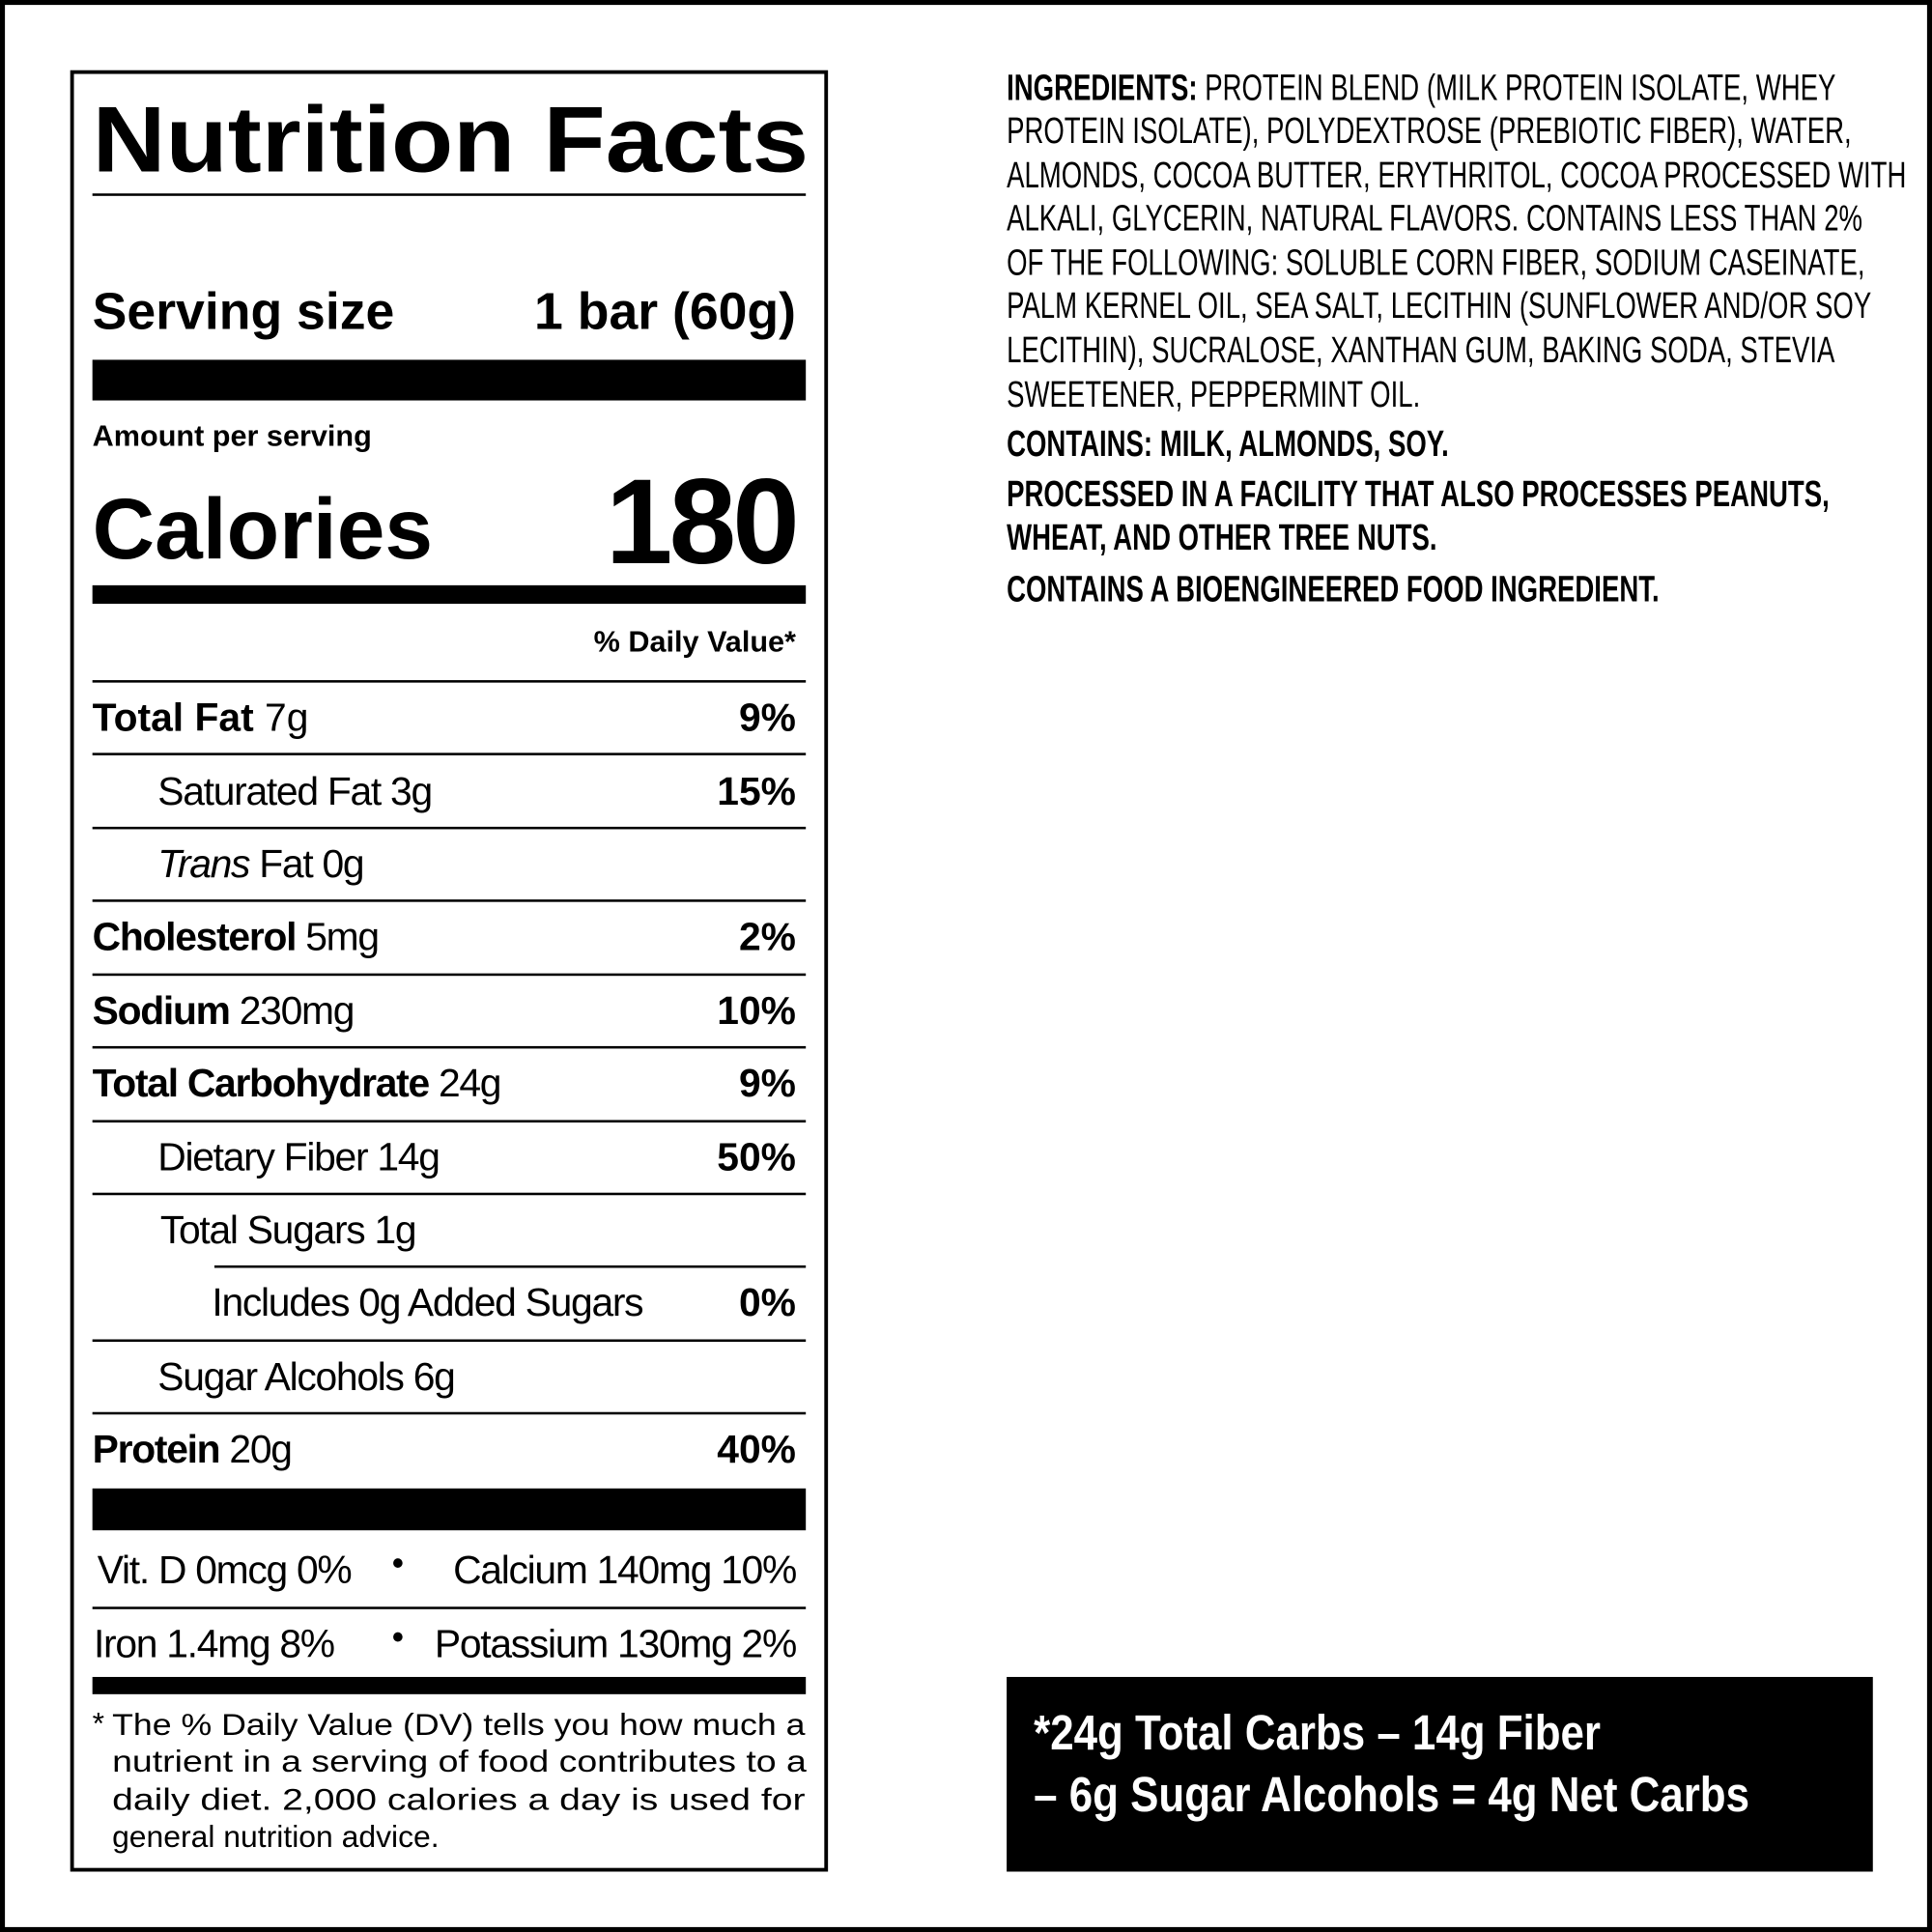 The width and height of the screenshot is (1932, 1932). I want to click on ingredients-line: SWEETENER, PEPPERMINT OIL., so click(1214, 394).